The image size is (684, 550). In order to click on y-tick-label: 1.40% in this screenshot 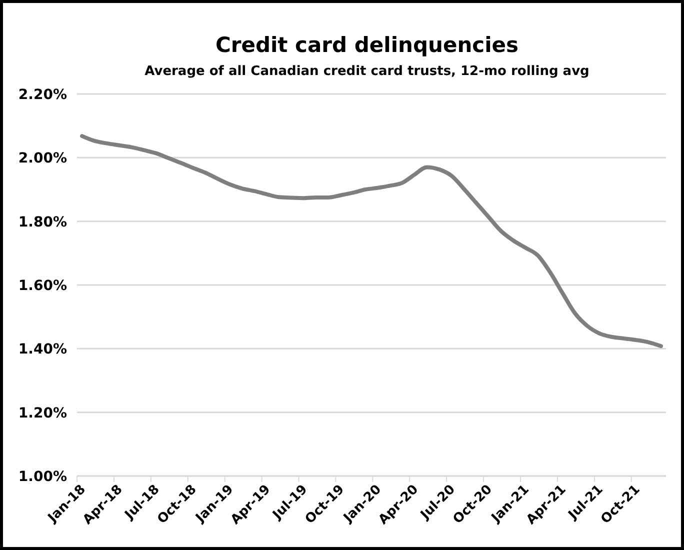, I will do `click(42, 350)`.